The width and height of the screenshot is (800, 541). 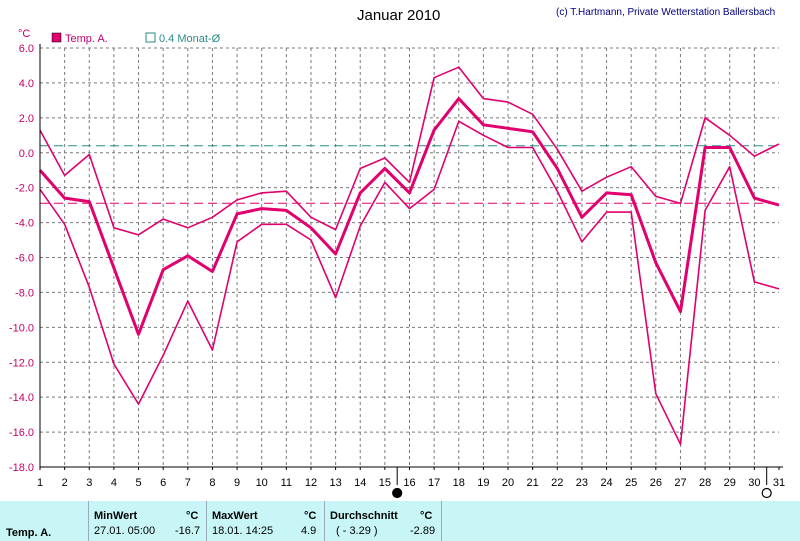 What do you see at coordinates (40, 483) in the screenshot?
I see `x-tick-label: 1` at bounding box center [40, 483].